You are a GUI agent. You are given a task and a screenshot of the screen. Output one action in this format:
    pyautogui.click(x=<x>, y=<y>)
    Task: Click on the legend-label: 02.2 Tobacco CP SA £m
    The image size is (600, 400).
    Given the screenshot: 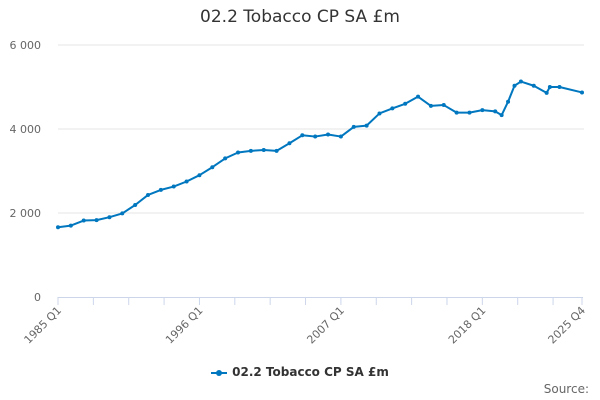 What is the action you would take?
    pyautogui.click(x=310, y=372)
    